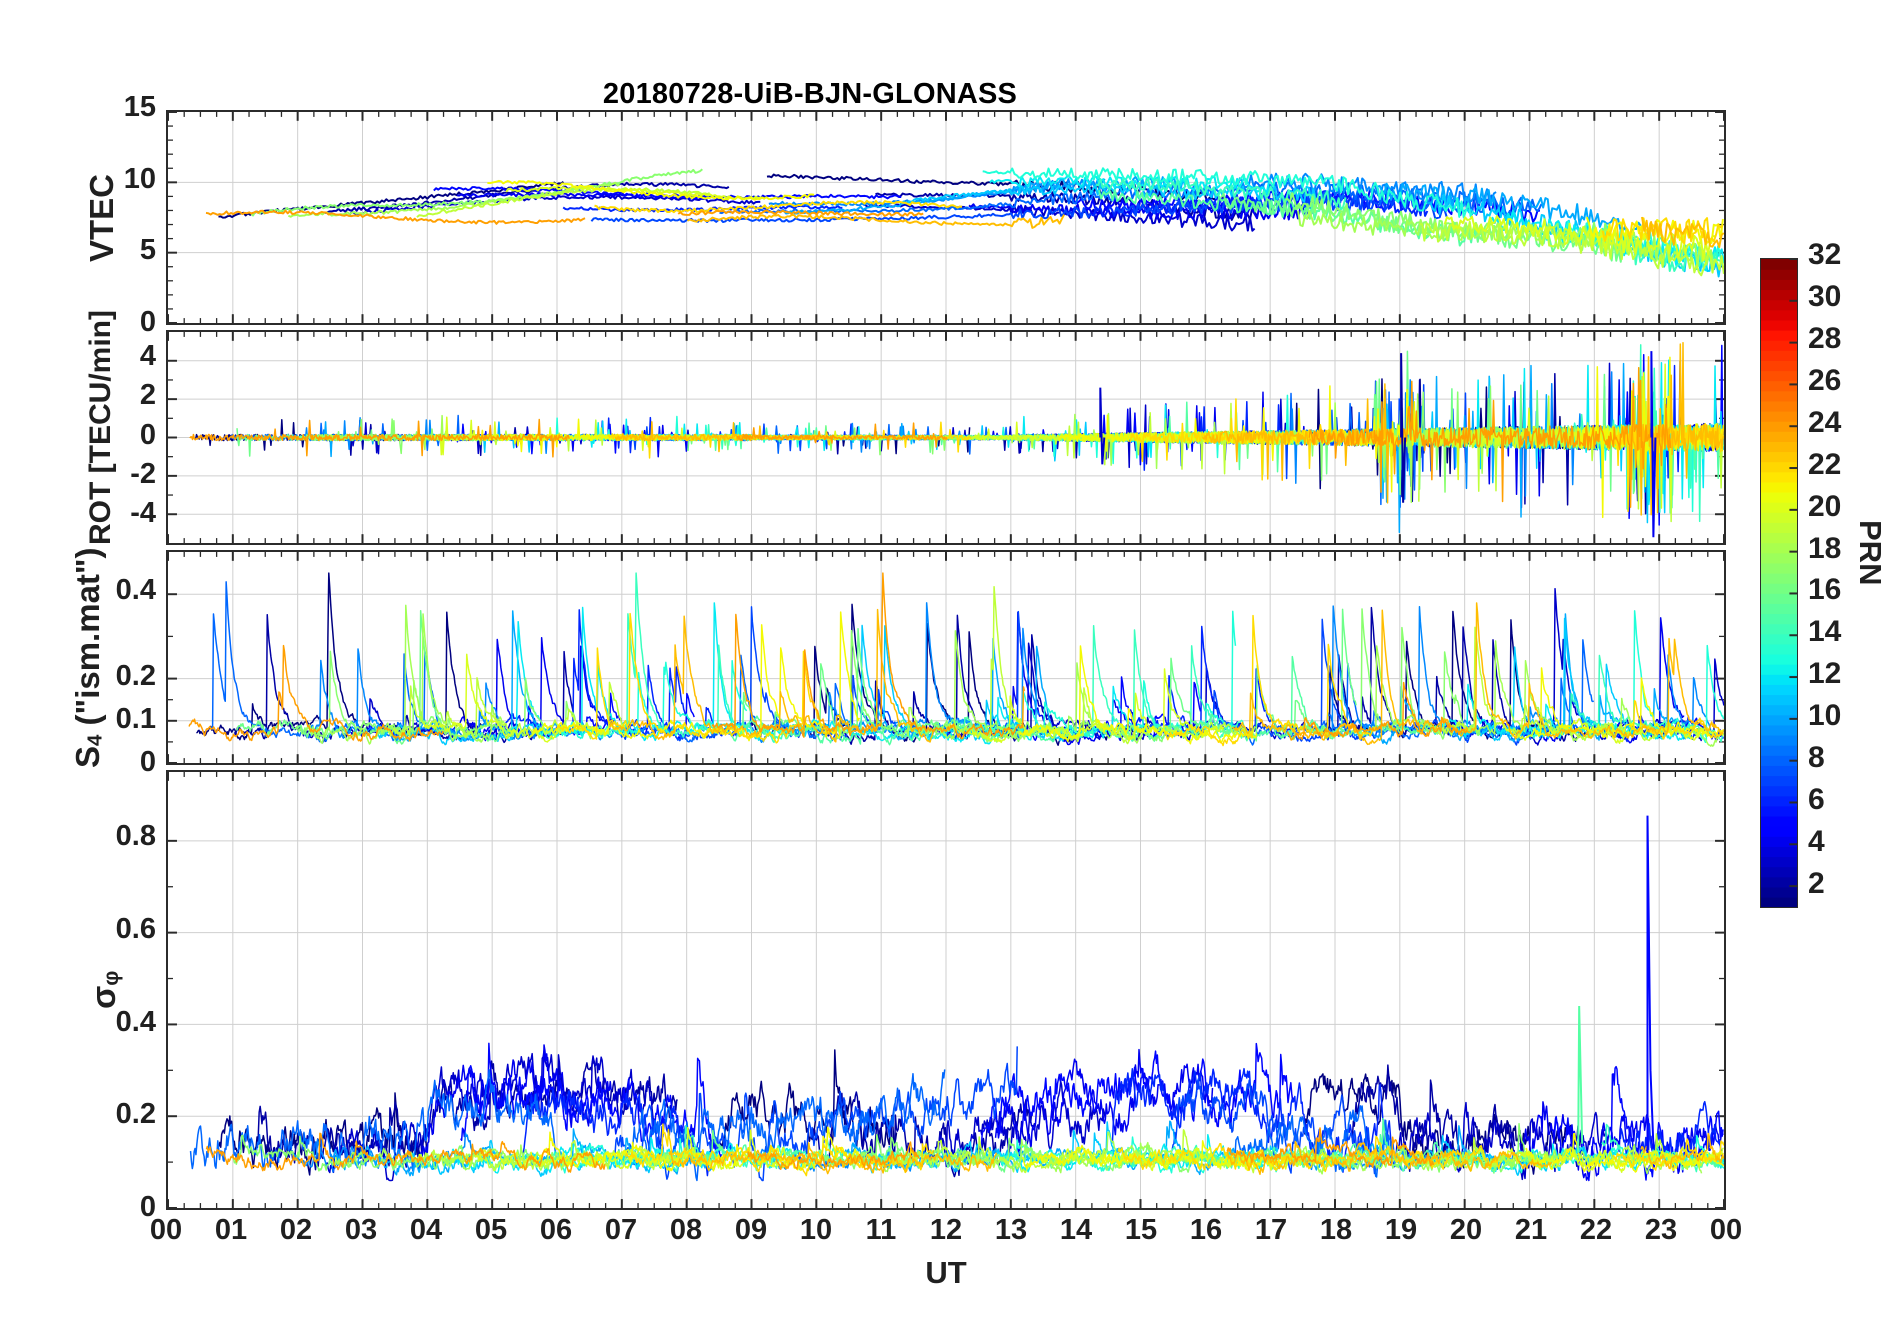 Image resolution: width=1902 pixels, height=1330 pixels. What do you see at coordinates (135, 676) in the screenshot?
I see `ytick-s4-2: 0.2` at bounding box center [135, 676].